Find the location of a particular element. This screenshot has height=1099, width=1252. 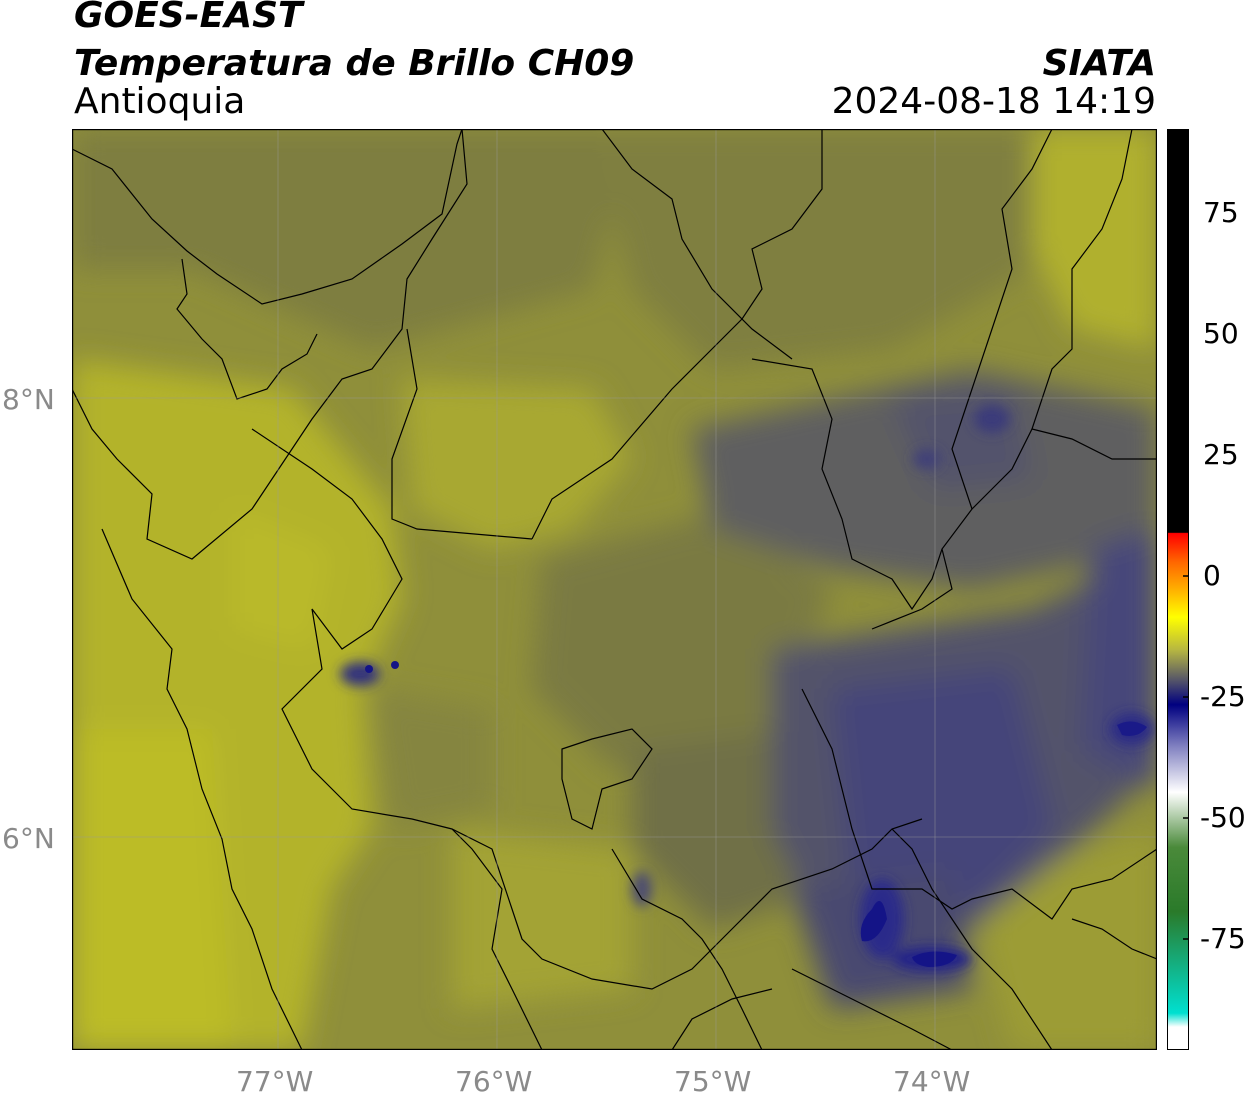

product-title: Temperatura de Brillo CH09 is located at coordinates (354, 63).